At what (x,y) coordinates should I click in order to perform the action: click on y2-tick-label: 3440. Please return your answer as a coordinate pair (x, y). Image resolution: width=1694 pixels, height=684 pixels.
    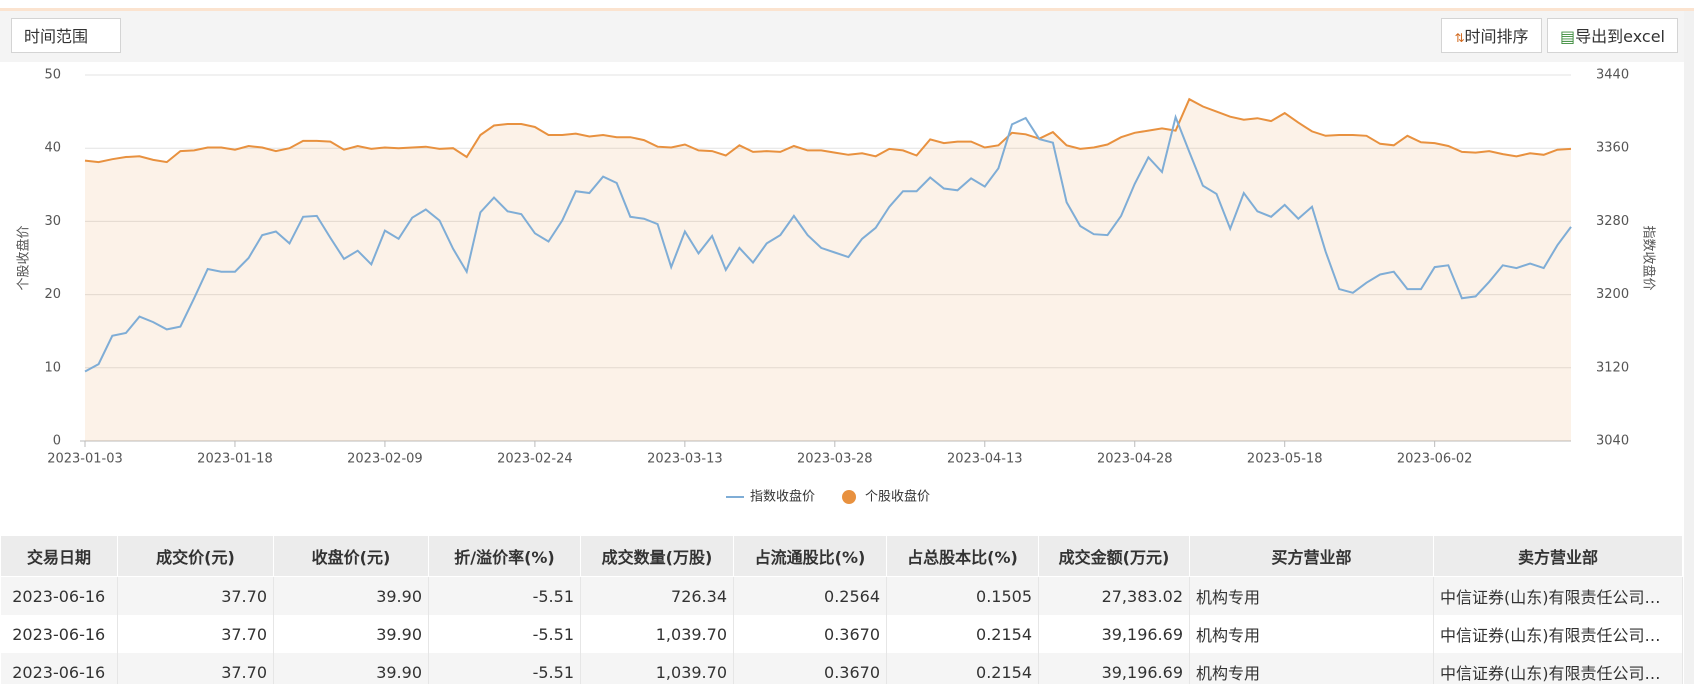
    Looking at the image, I should click on (1612, 75).